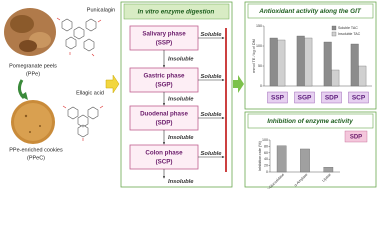 The image size is (378, 240). What do you see at coordinates (266, 166) in the screenshot?
I see `y-tick-label: 20` at bounding box center [266, 166].